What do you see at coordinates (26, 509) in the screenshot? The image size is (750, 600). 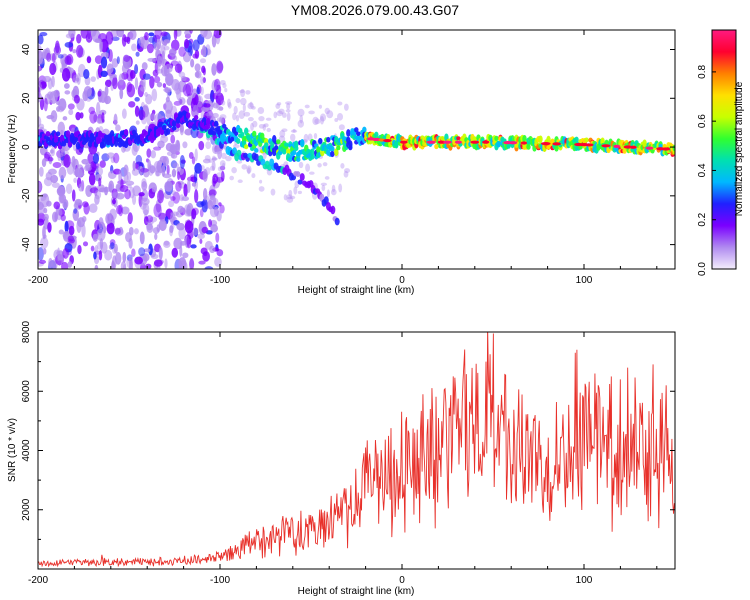 I see `snr-y-tick-label: 2000` at bounding box center [26, 509].